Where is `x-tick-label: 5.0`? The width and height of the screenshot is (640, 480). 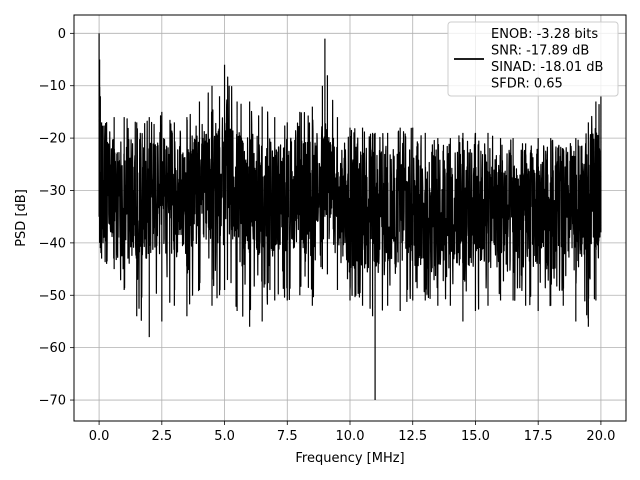
x-tick-label: 5.0 is located at coordinates (224, 436).